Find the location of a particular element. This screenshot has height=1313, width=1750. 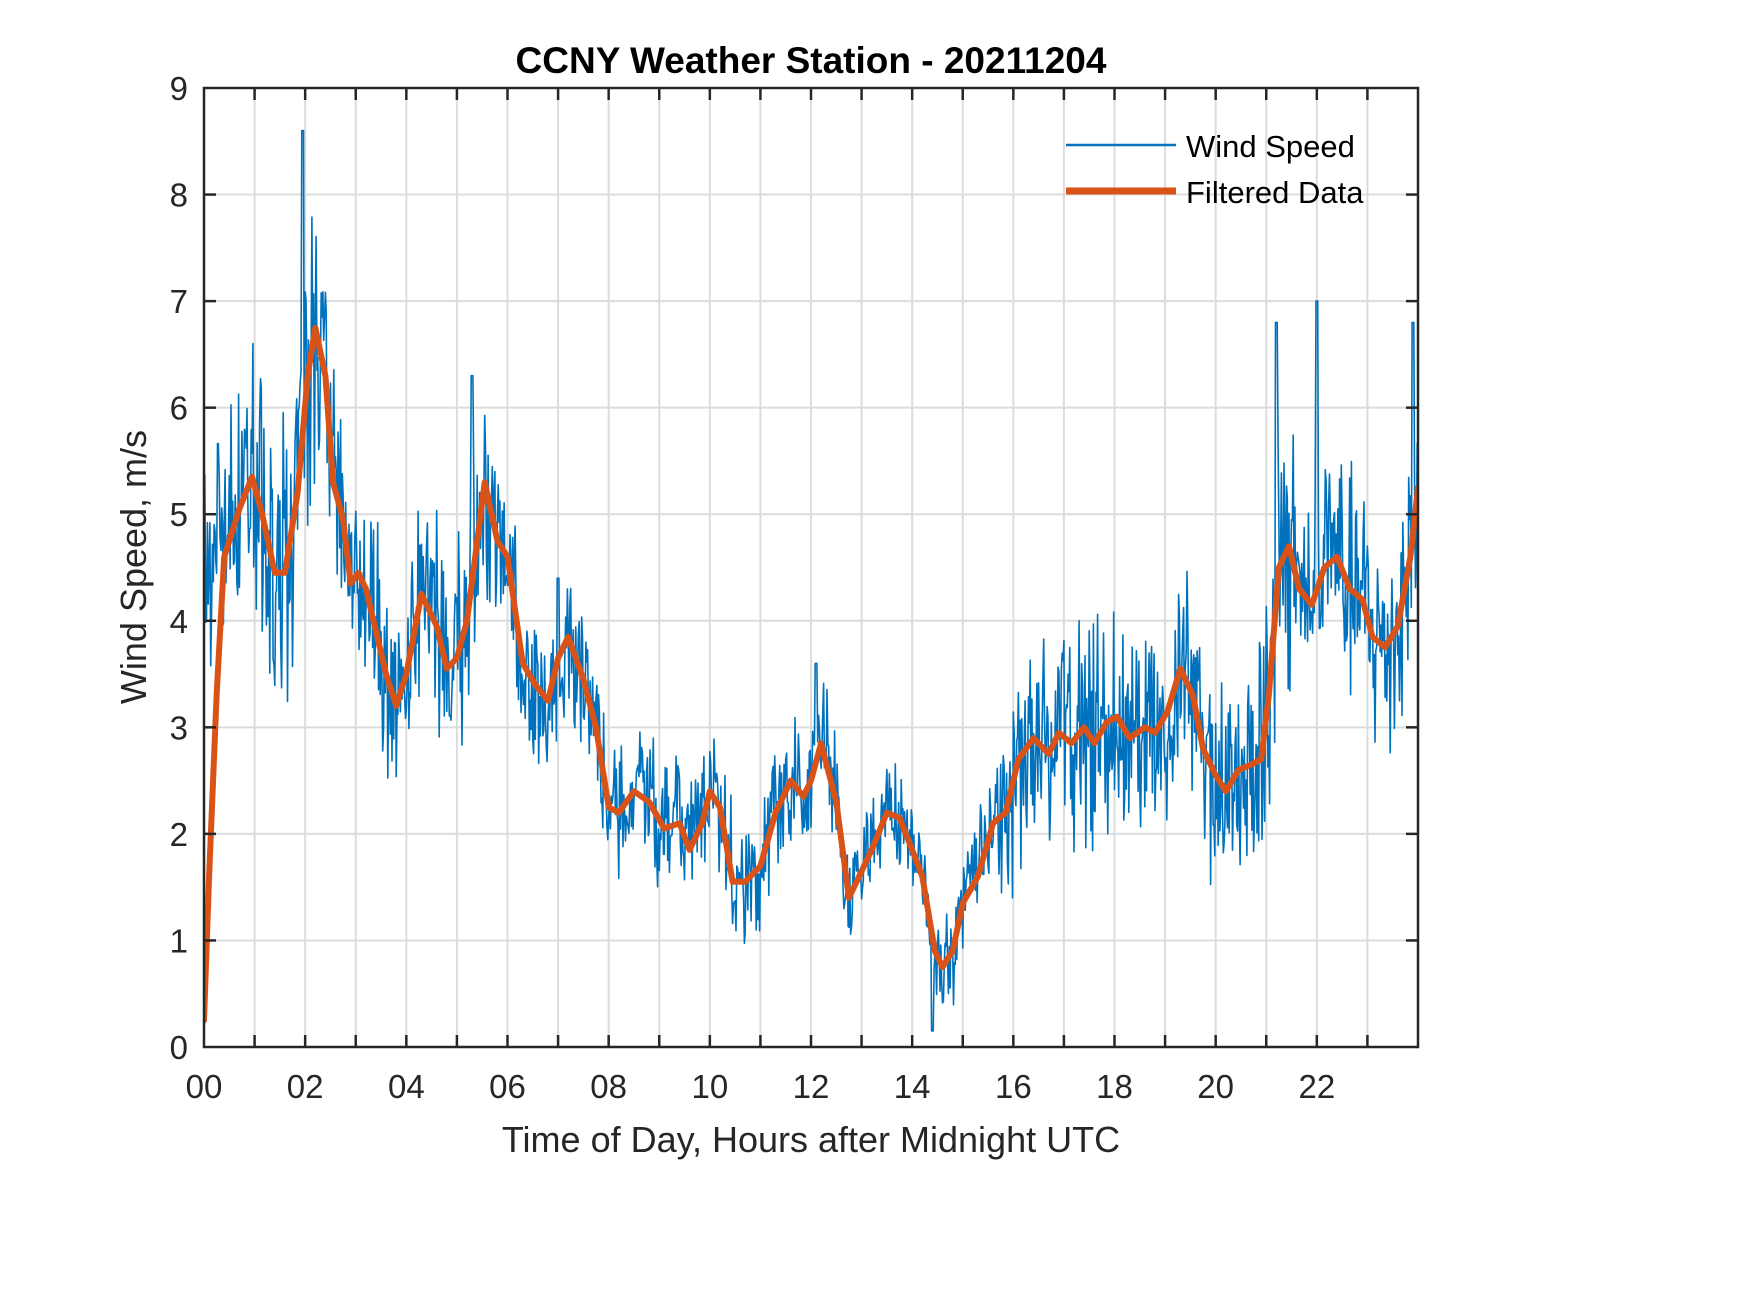

x-tick-label: 16 is located at coordinates (1013, 1086).